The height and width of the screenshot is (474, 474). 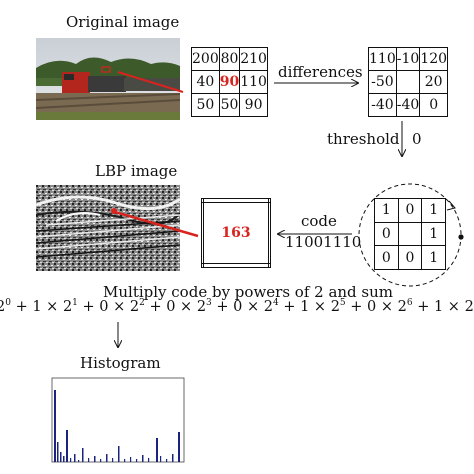 I want to click on start-dot, so click(x=461, y=237).